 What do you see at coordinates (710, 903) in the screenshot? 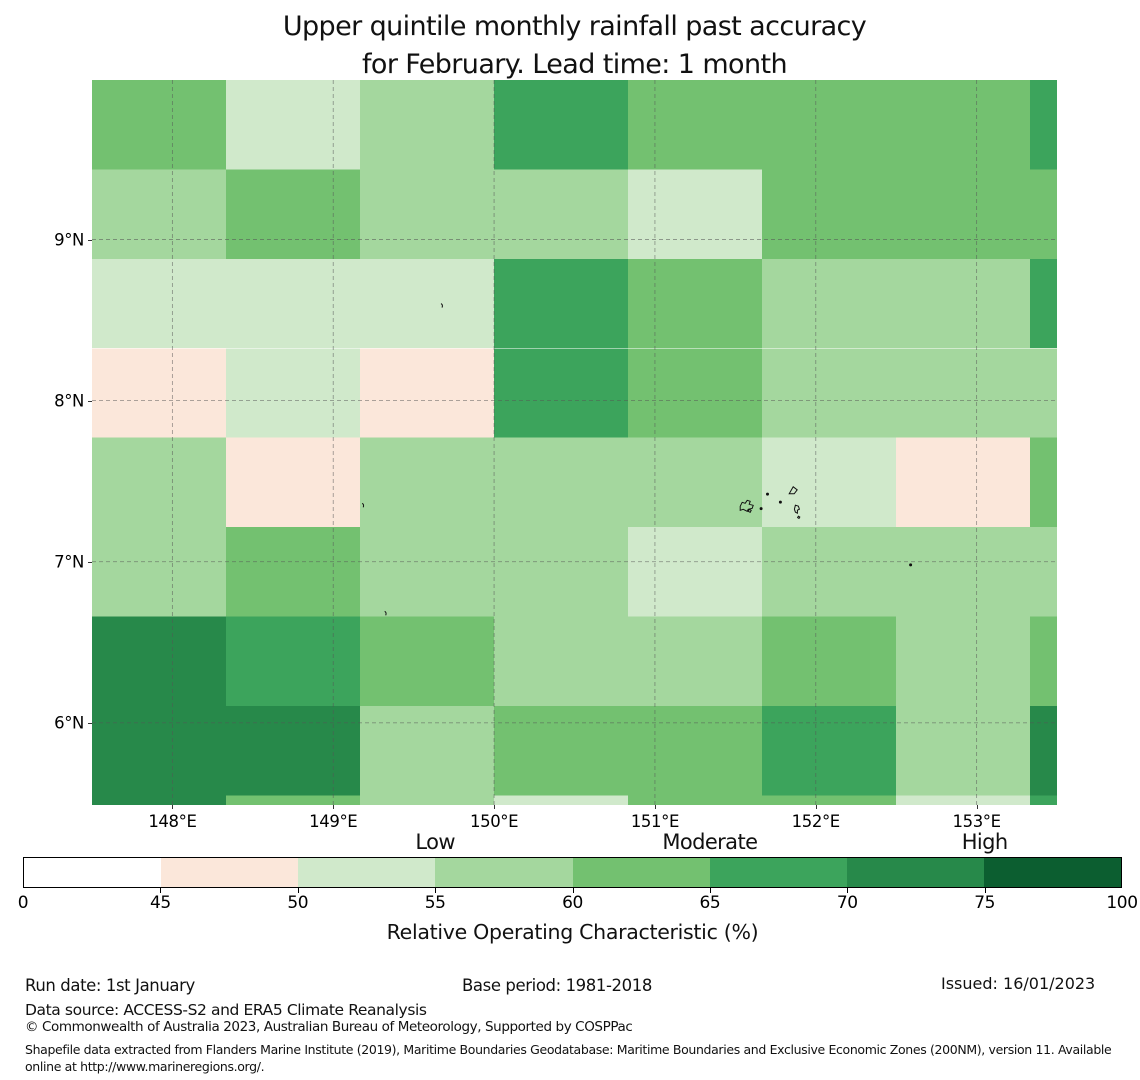
I see `colorbar-tick-label: 65` at bounding box center [710, 903].